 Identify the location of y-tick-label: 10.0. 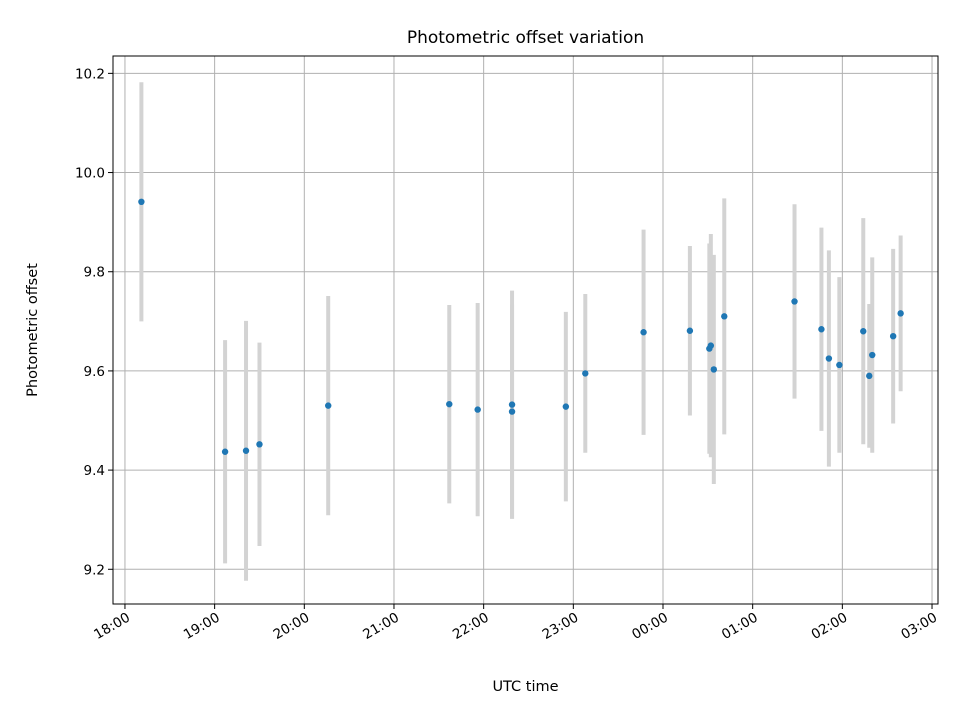
(90, 174).